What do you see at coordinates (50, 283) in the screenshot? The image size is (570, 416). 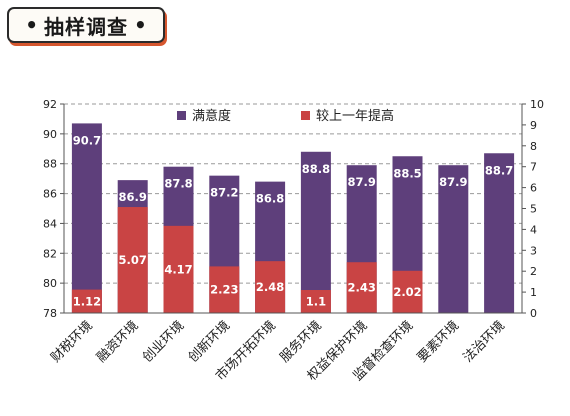 I see `left-tick-label: 80` at bounding box center [50, 283].